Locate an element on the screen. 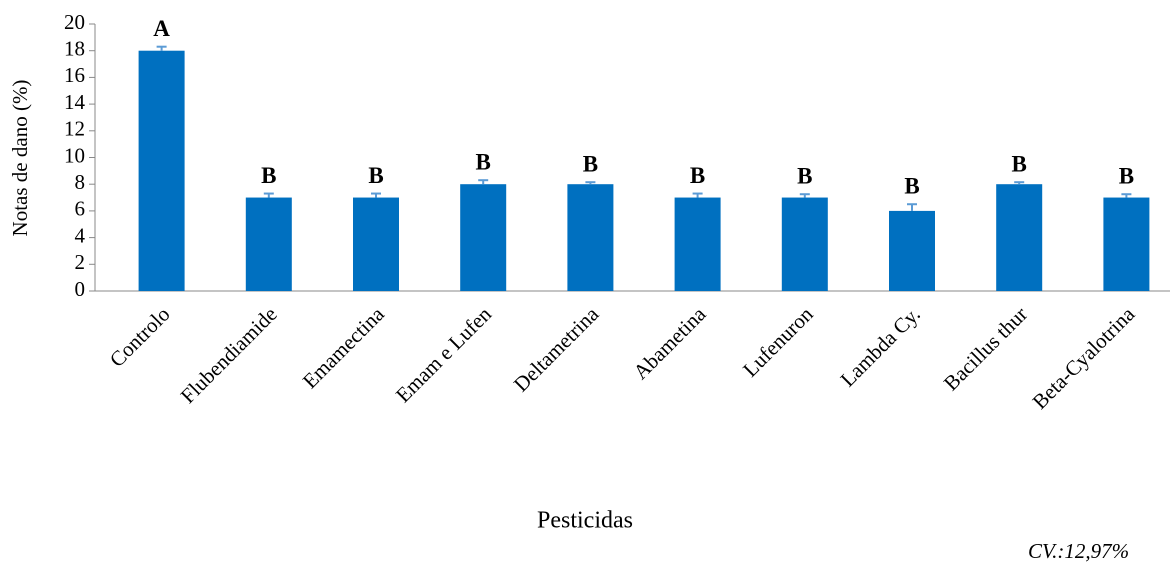 Image resolution: width=1170 pixels, height=569 pixels. x-tick-label: Lufenuron is located at coordinates (778, 342).